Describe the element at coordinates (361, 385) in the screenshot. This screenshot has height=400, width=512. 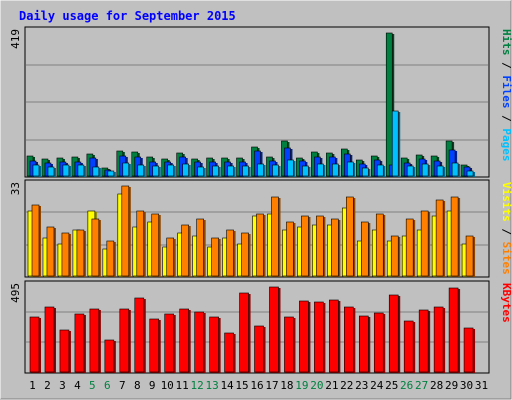
I see `x-tick-label: 23` at that location.